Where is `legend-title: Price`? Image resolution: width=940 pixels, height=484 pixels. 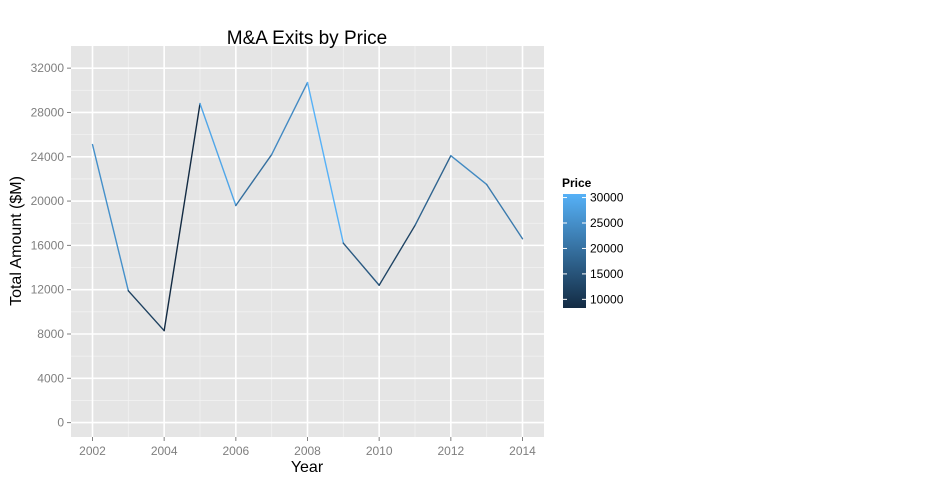 legend-title: Price is located at coordinates (577, 183).